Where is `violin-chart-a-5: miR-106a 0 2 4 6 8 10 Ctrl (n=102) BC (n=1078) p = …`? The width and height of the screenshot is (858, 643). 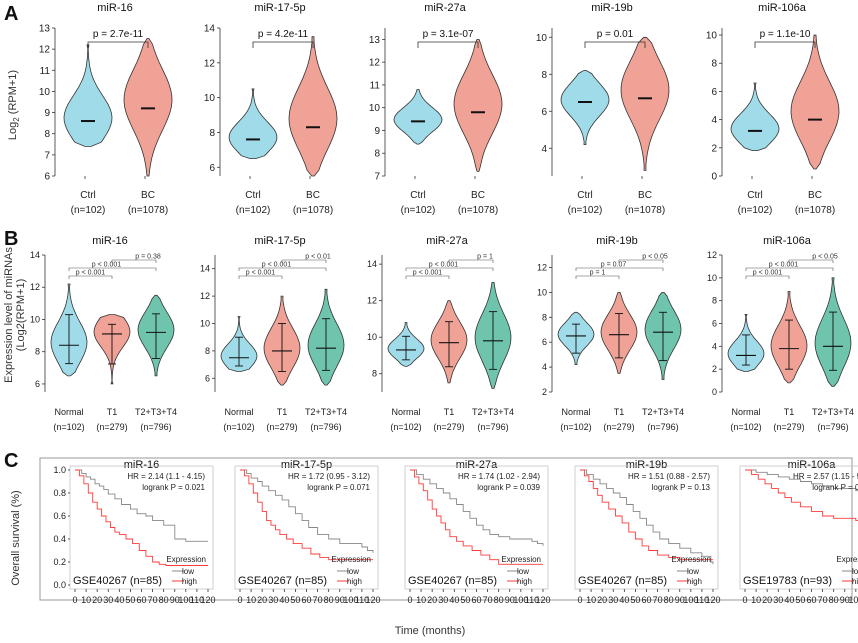
violin-chart-a-5: miR-106a 0 2 4 6 8 10 Ctrl (n=102) BC (n=1078) p = … is located at coordinates (773, 109).